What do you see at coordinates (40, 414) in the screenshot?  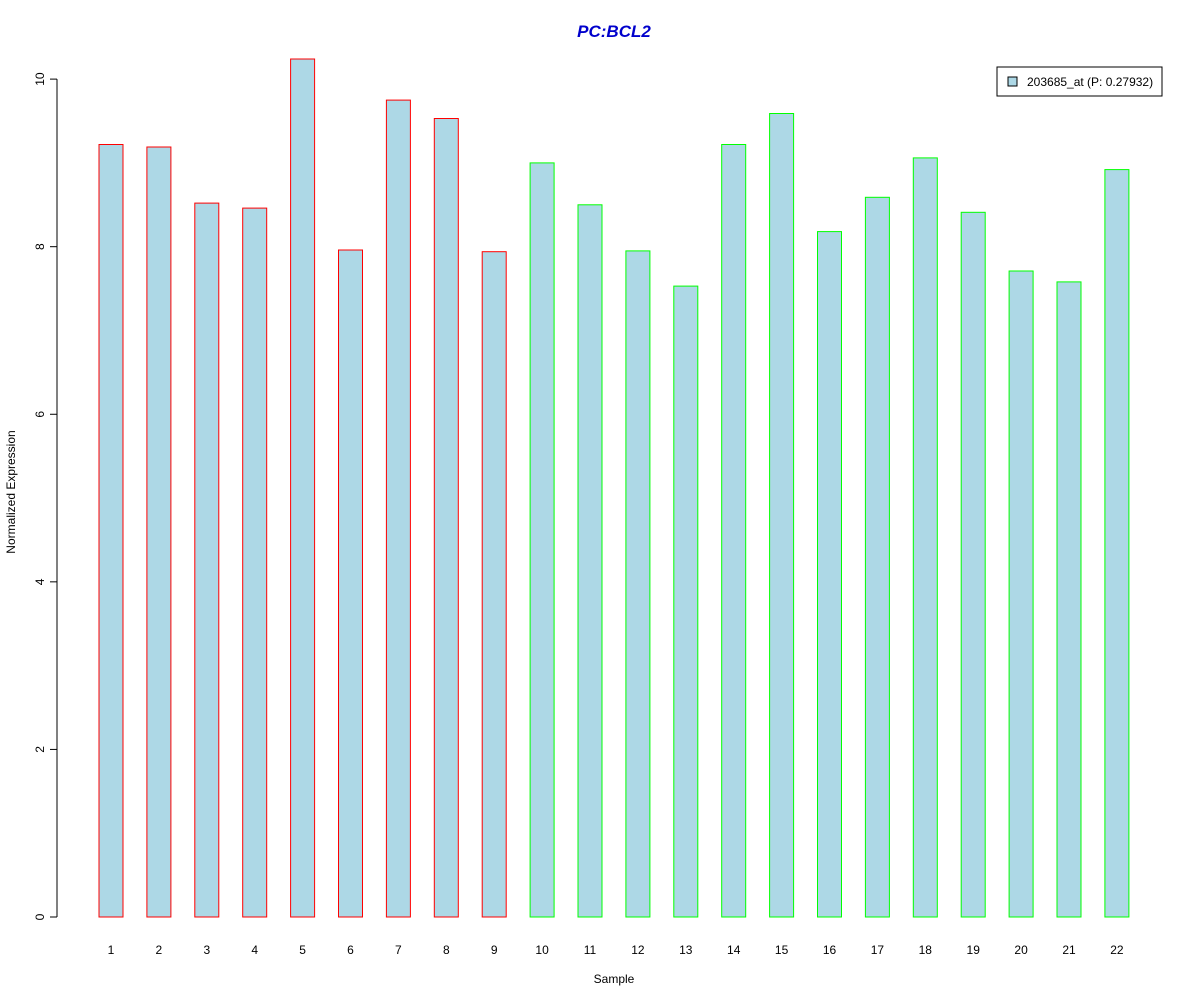 I see `y-axis-tick-label: 6` at bounding box center [40, 414].